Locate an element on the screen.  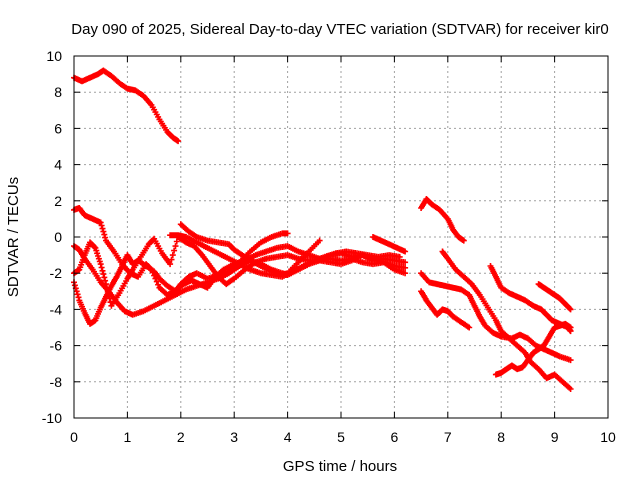
y-tick-label: 6 is located at coordinates (58, 128).